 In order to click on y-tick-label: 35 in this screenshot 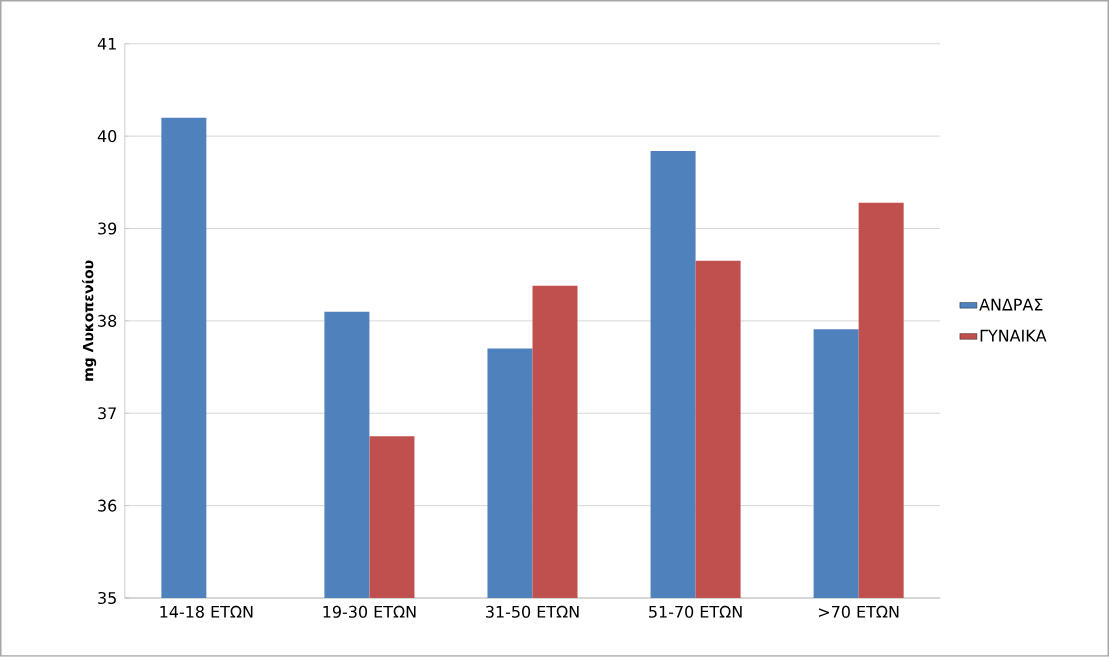, I will do `click(107, 598)`.